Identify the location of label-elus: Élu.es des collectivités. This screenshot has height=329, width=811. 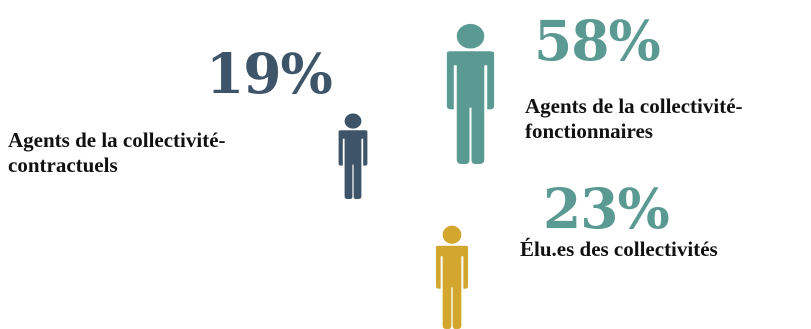
(619, 249).